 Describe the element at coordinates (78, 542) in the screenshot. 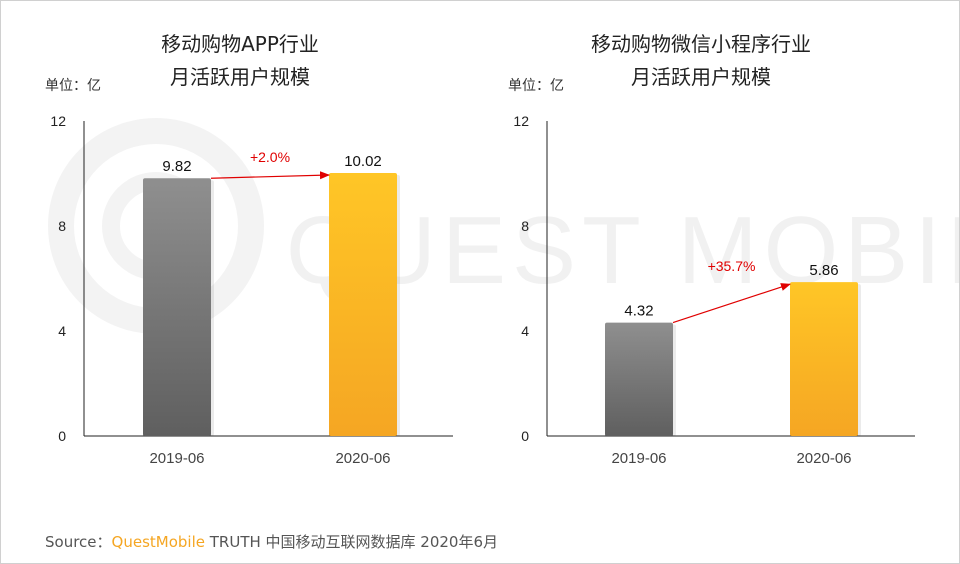

I see `source-label: Source：` at that location.